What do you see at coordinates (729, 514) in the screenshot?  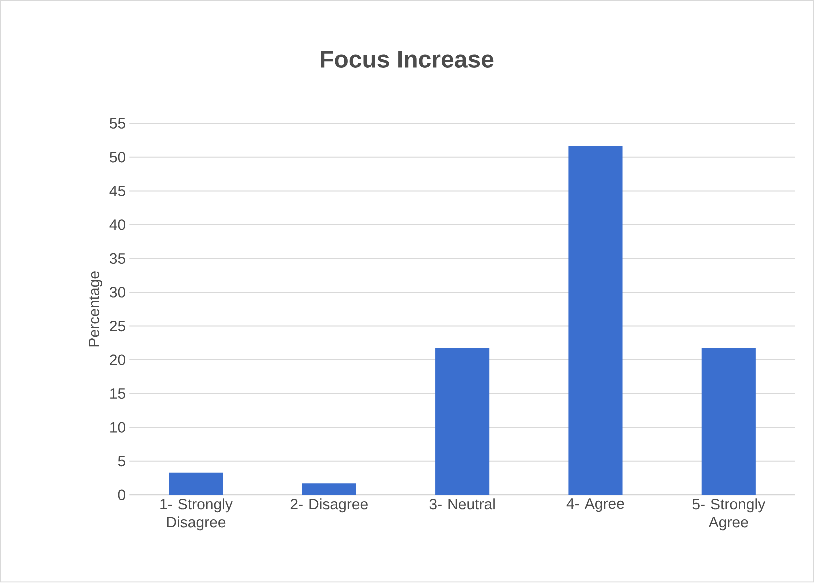 I see `x-tick-label: 5- Strongly Agree` at bounding box center [729, 514].